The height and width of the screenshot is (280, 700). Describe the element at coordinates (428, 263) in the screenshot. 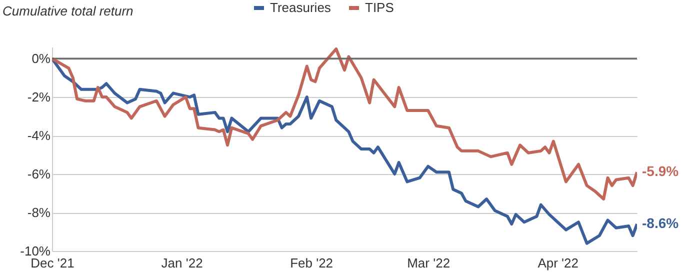

I see `x-tick-label: Mar '22` at that location.